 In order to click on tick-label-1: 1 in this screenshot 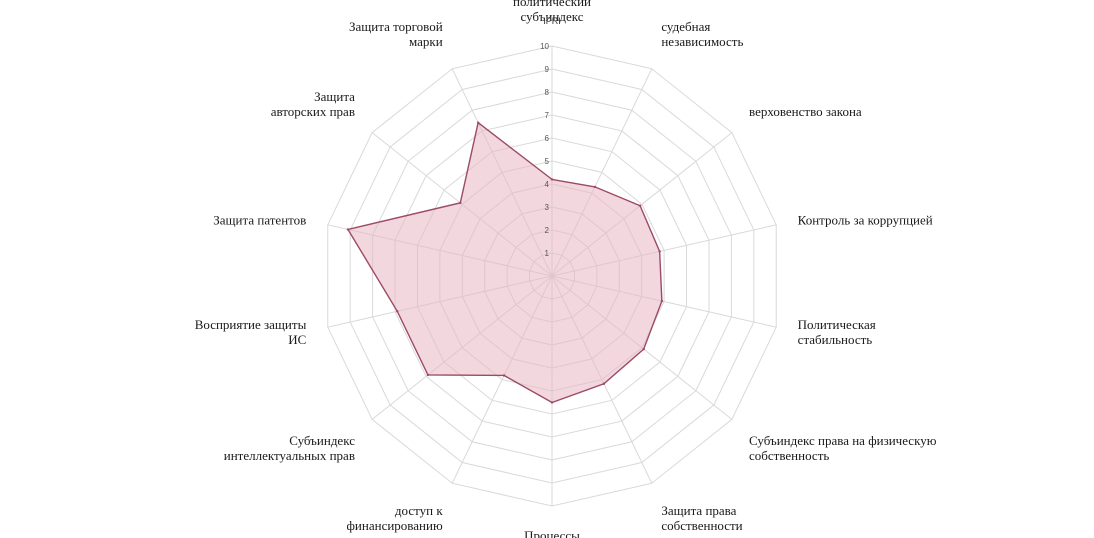, I will do `click(547, 253)`.